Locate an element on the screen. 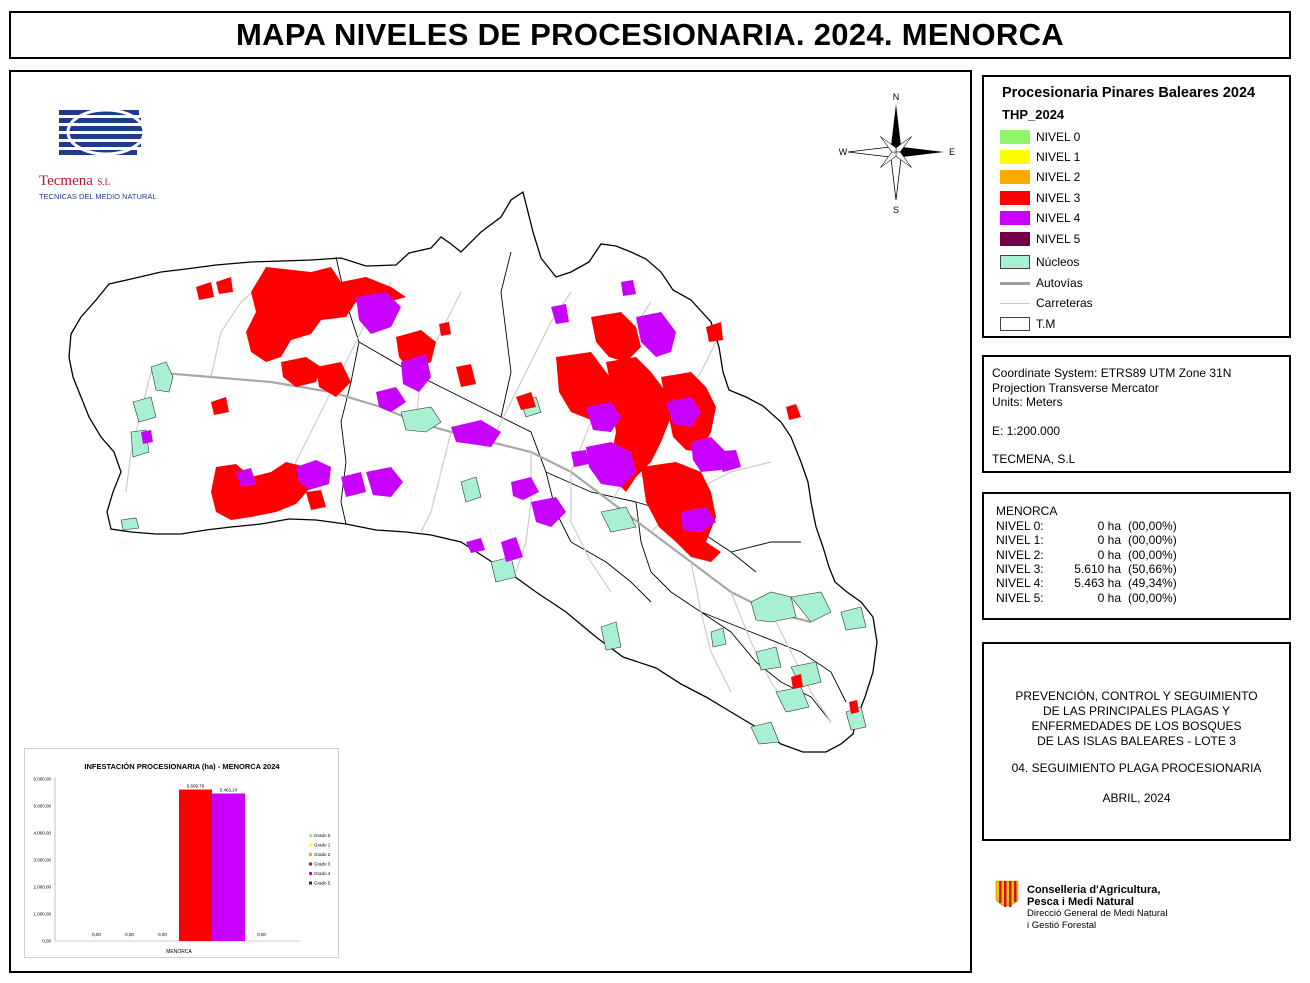  stats-row: NIVEL 3: 5.610 ha (50,66%) is located at coordinates (1096, 569).